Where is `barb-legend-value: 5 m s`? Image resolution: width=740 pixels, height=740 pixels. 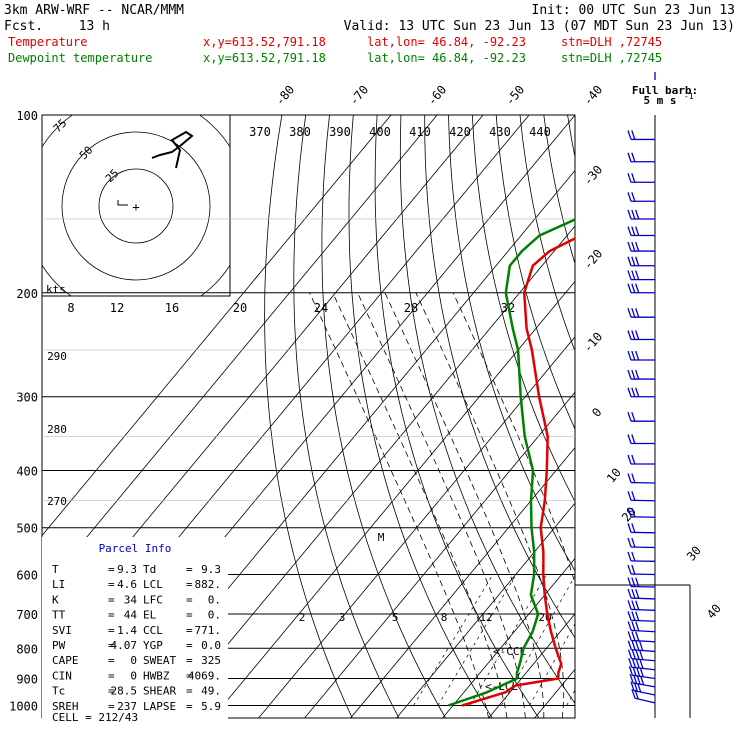 barb-legend-value: 5 m s is located at coordinates (659, 100).